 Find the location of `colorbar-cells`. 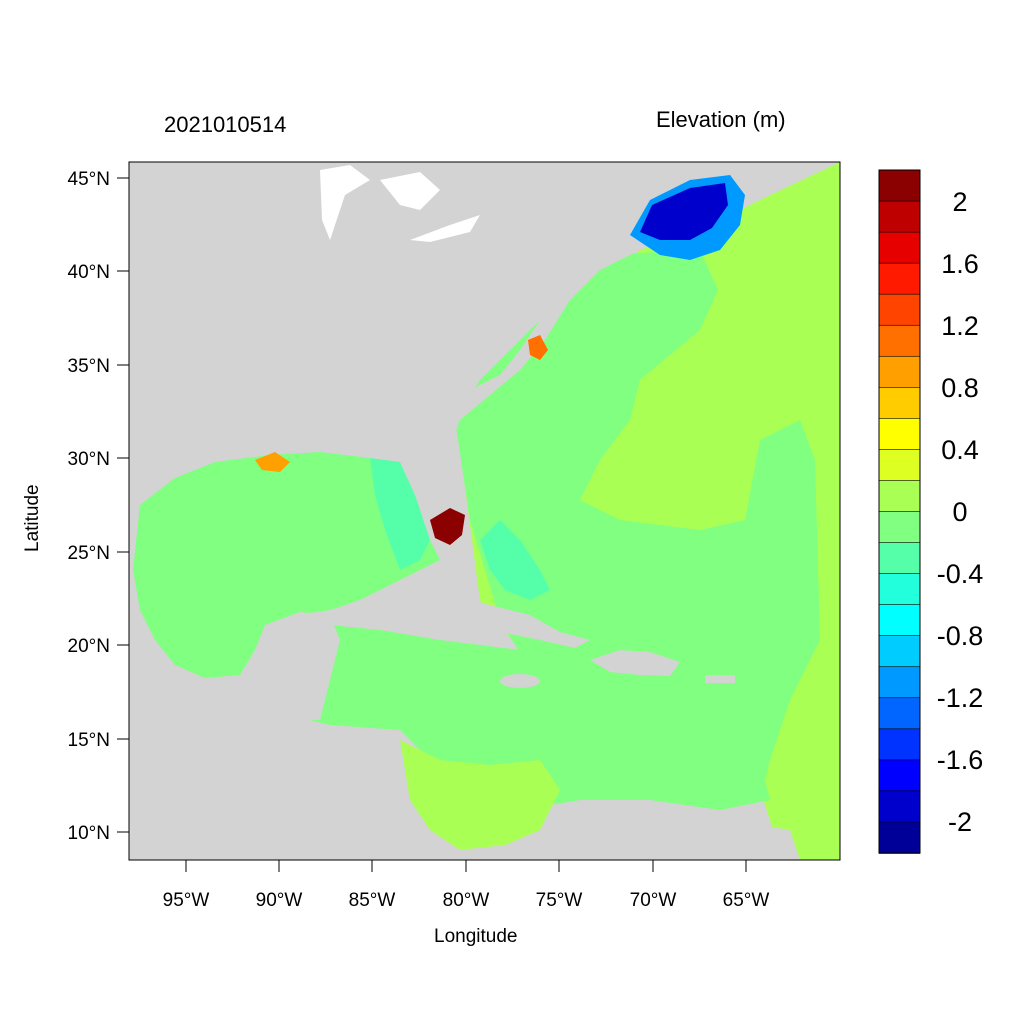

colorbar-cells is located at coordinates (899, 511).